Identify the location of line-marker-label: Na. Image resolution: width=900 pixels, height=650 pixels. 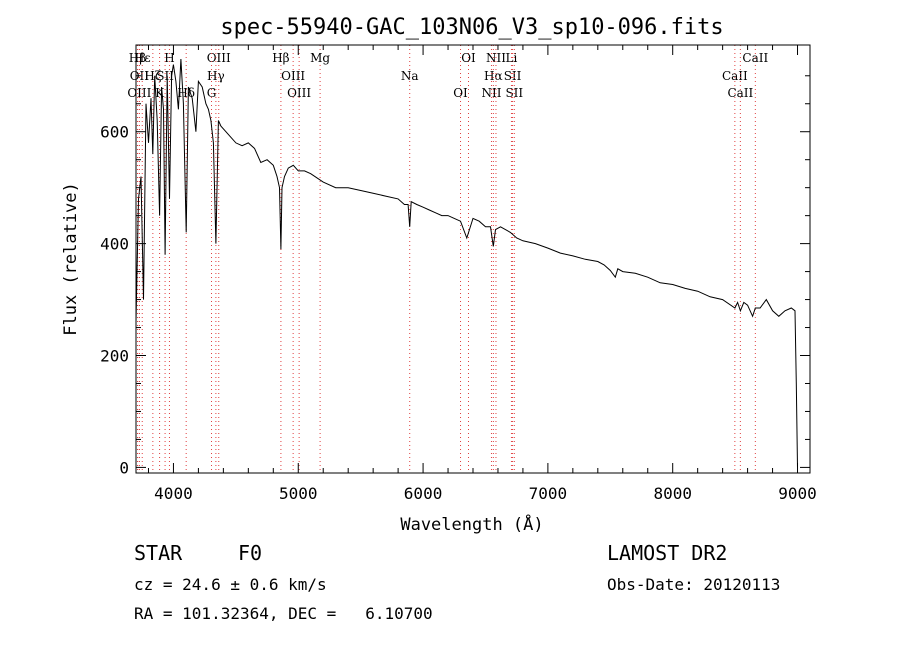
(410, 76).